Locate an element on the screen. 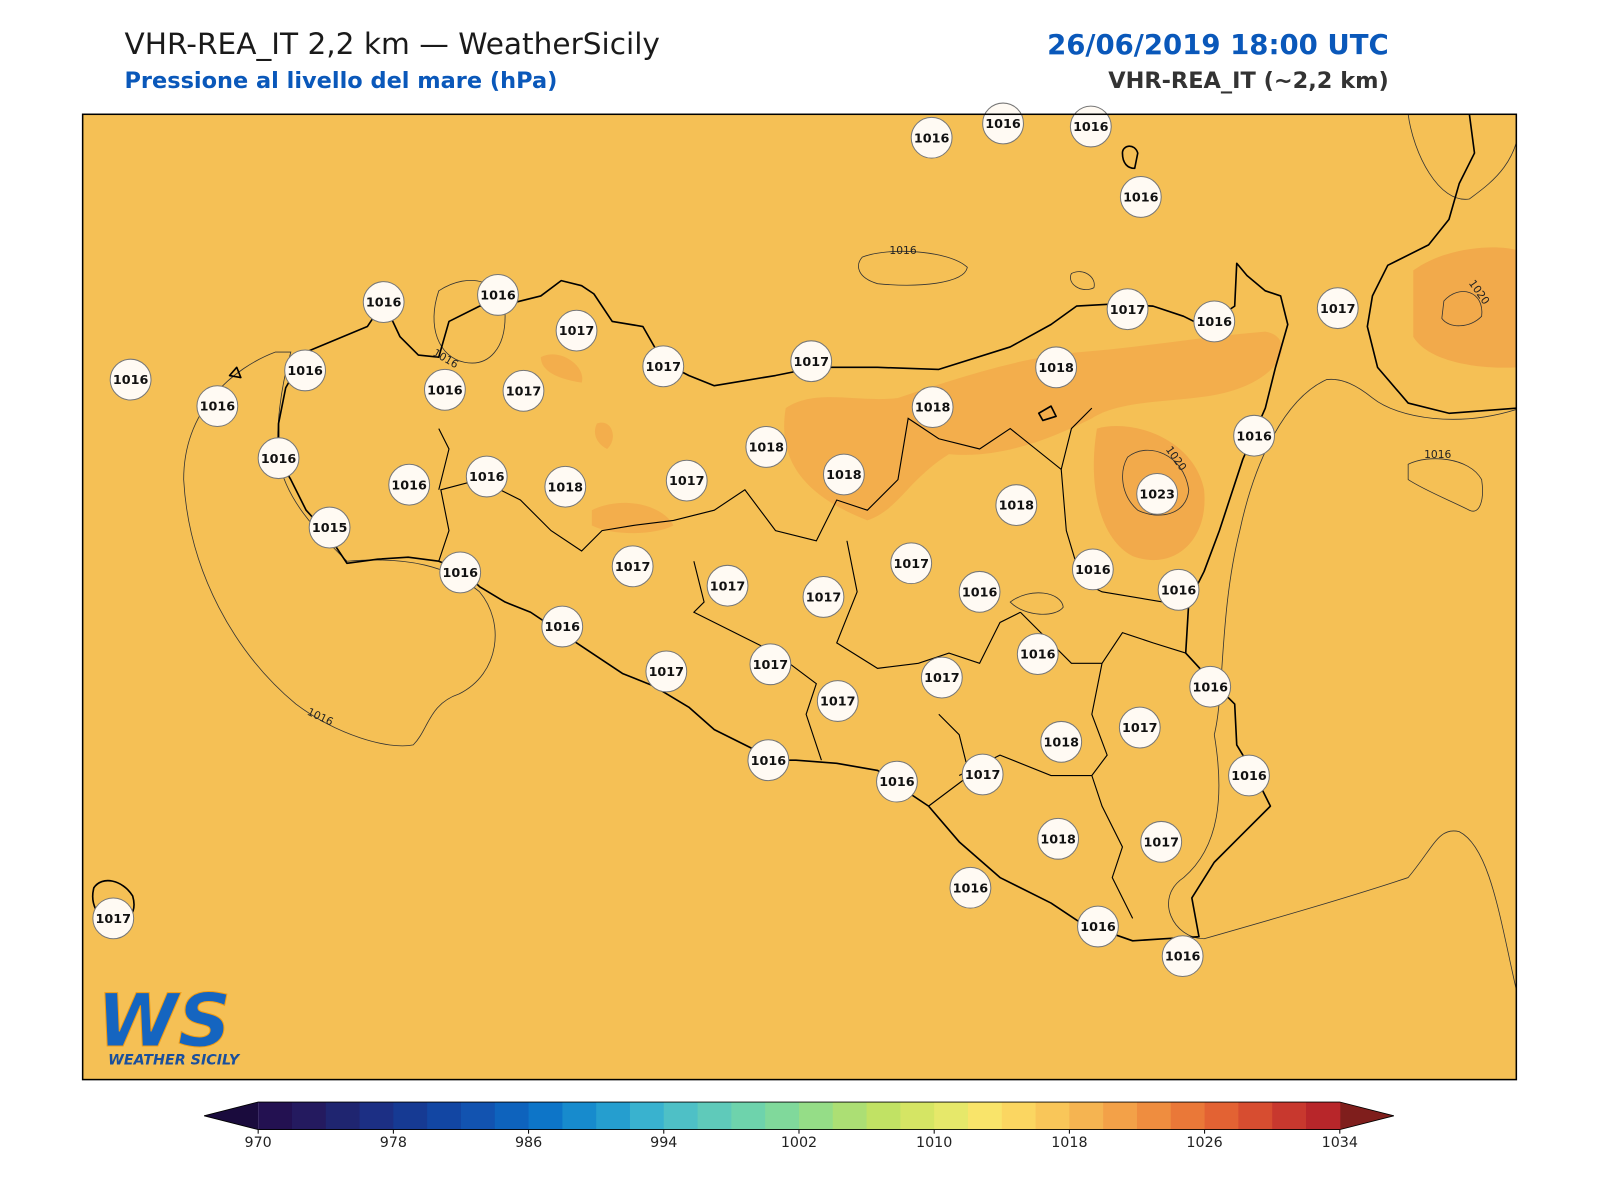  colorbar-tick-label: 978 is located at coordinates (393, 1143).